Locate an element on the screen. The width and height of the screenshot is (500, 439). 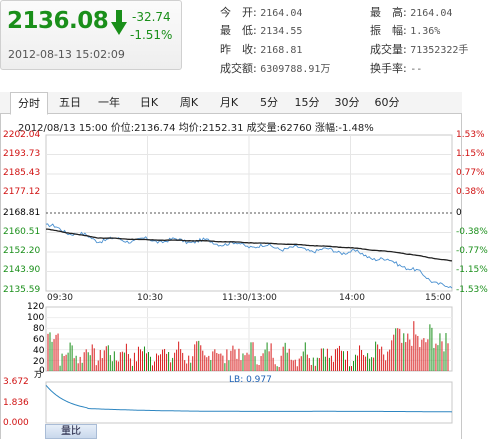
ratio-axis-label: 1.836 is located at coordinates (16, 403).